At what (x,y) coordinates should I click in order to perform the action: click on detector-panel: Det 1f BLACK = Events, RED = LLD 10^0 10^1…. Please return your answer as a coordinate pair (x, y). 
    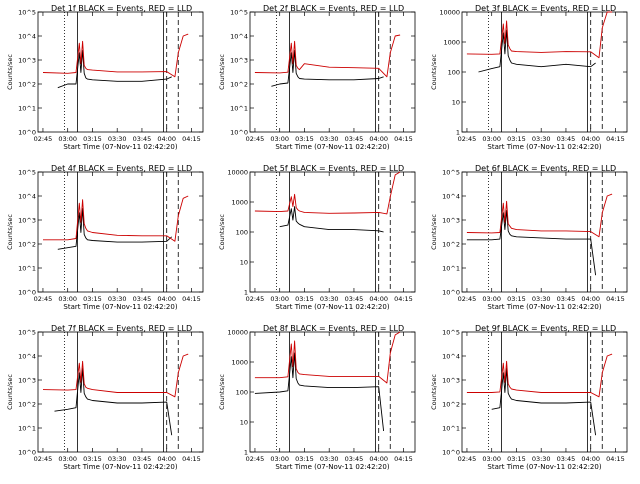
    Looking at the image, I should click on (105, 77).